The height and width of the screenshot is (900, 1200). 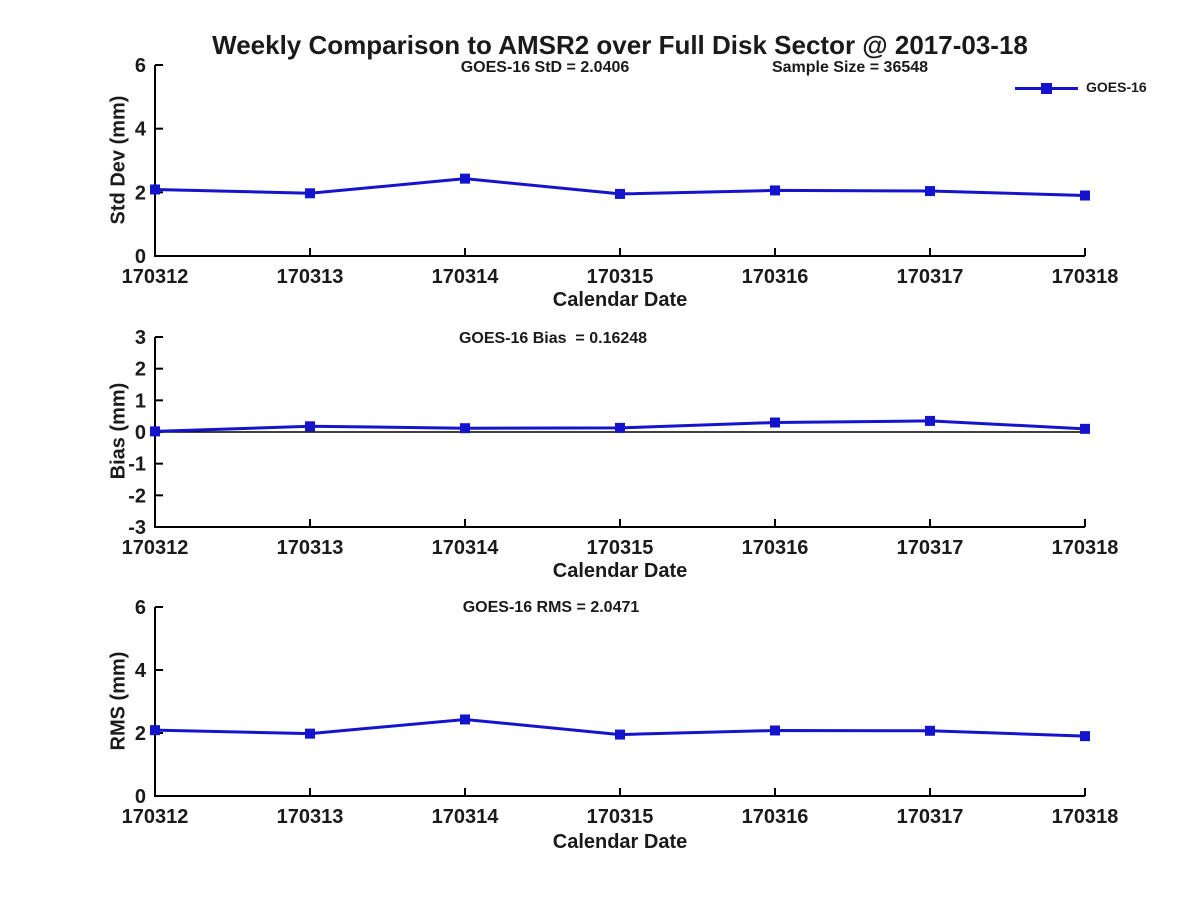 I want to click on bias-y-axis-label: Bias (mm), so click(x=118, y=431).